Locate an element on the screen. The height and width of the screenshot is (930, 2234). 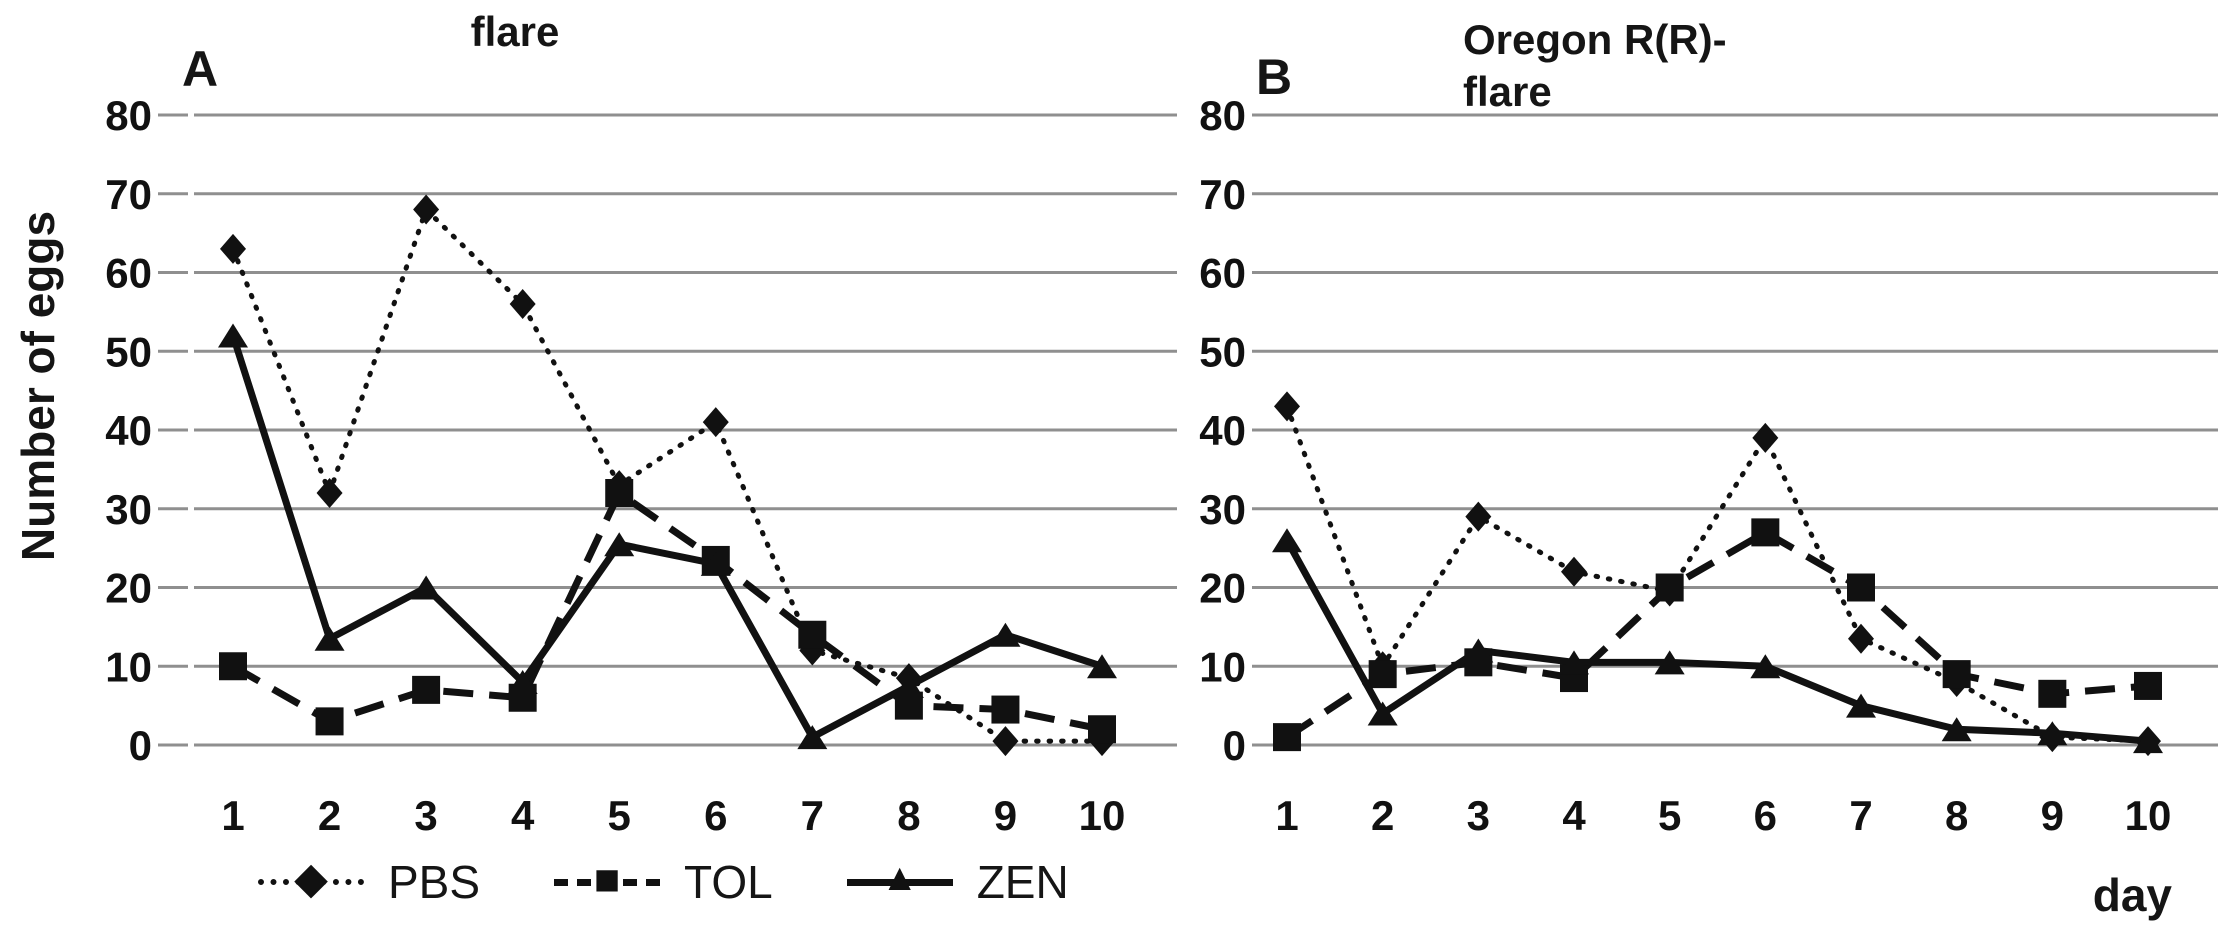
legend: ◆ PBS ■ TOL ▲ ZEN is located at coordinates (663, 882).